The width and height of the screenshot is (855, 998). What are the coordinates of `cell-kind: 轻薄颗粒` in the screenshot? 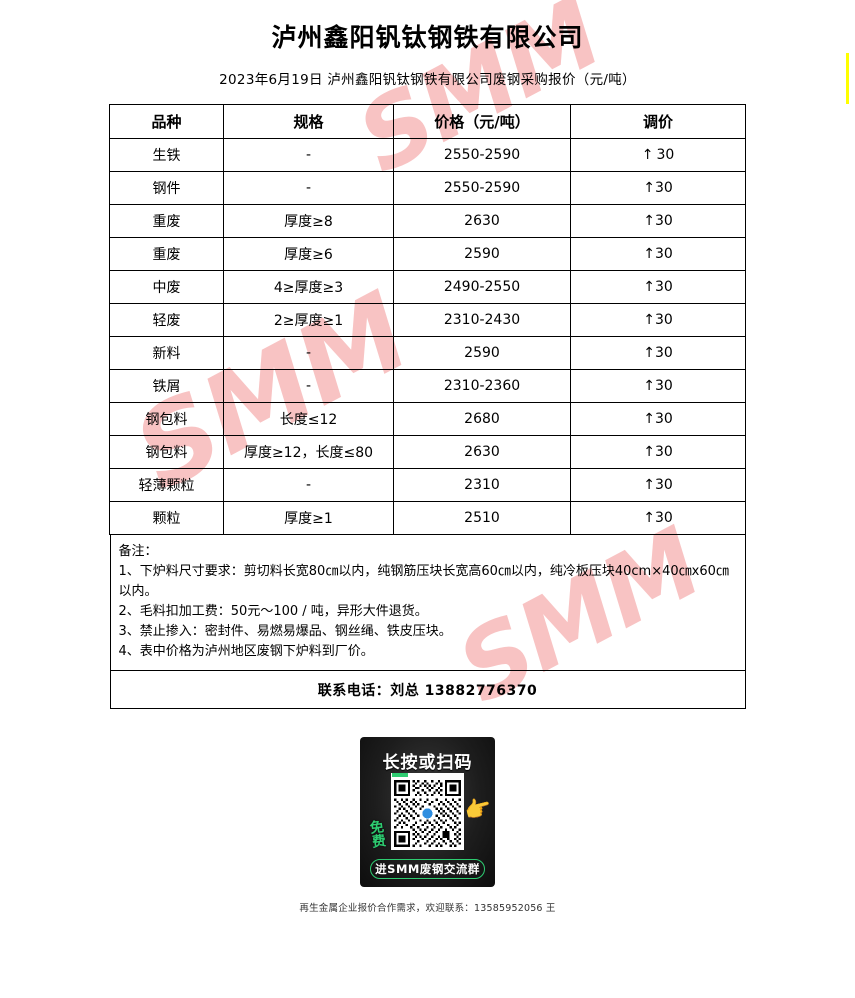 It's located at (166, 485).